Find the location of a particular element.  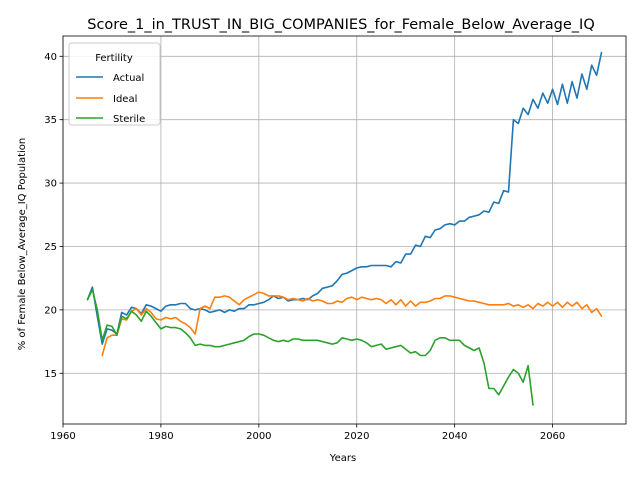

legend: Fertility Actual Ideal Sterile is located at coordinates (114, 84).